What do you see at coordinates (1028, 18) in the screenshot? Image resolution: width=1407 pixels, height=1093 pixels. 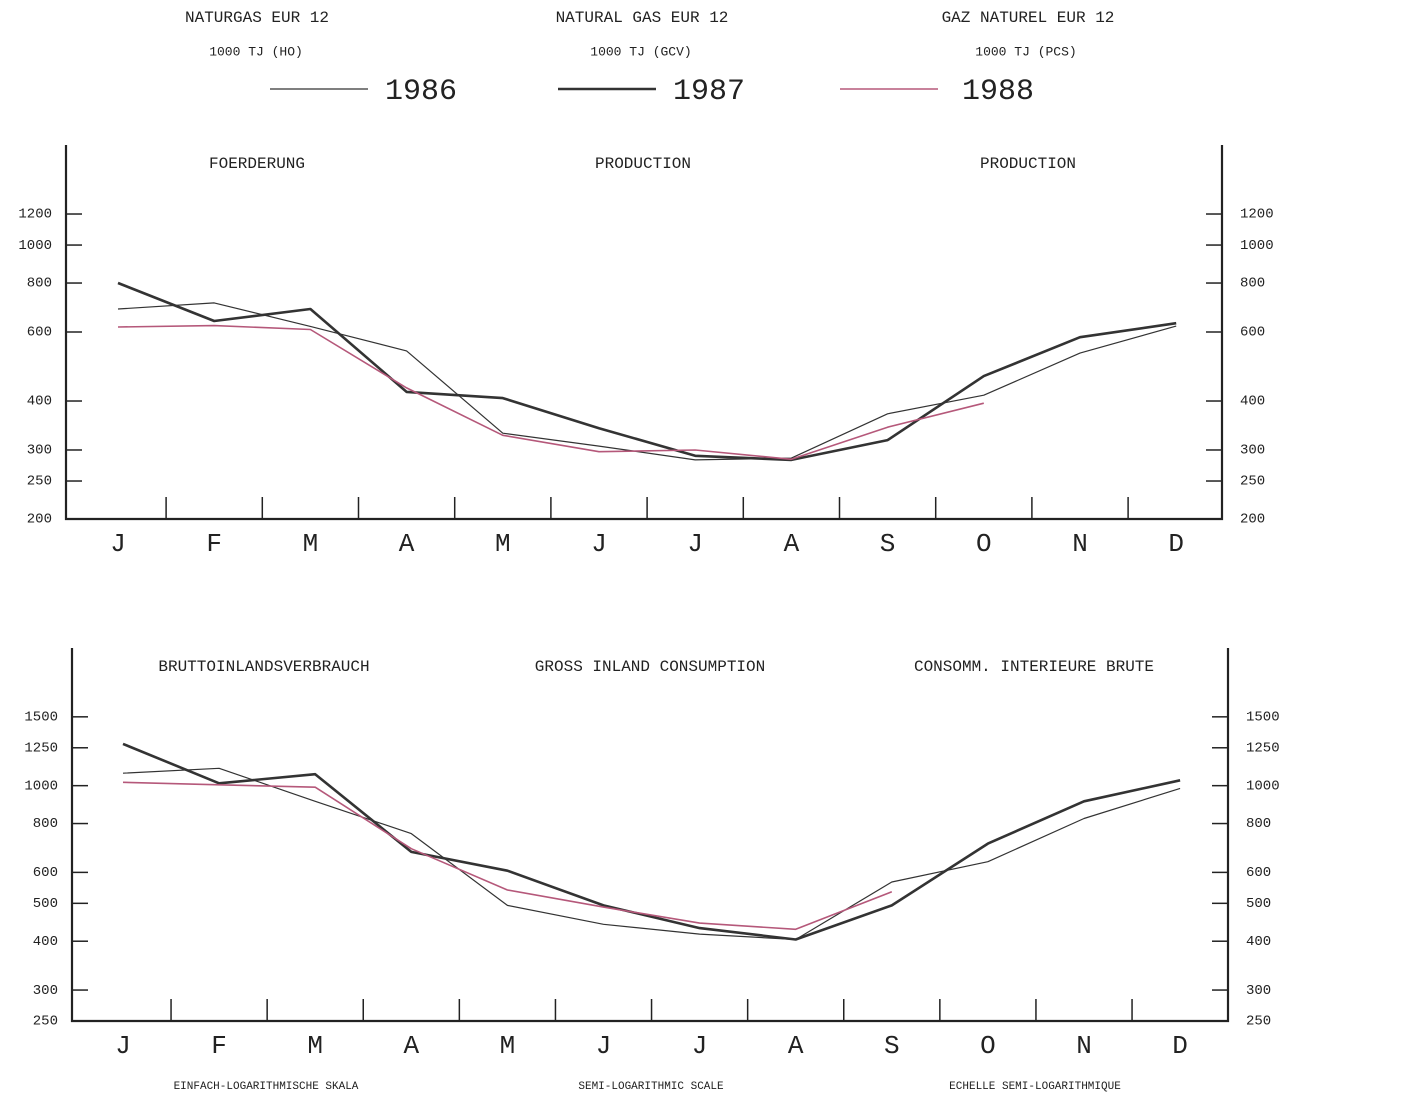 I see `header-title: GAZ NATUREL EUR 12` at bounding box center [1028, 18].